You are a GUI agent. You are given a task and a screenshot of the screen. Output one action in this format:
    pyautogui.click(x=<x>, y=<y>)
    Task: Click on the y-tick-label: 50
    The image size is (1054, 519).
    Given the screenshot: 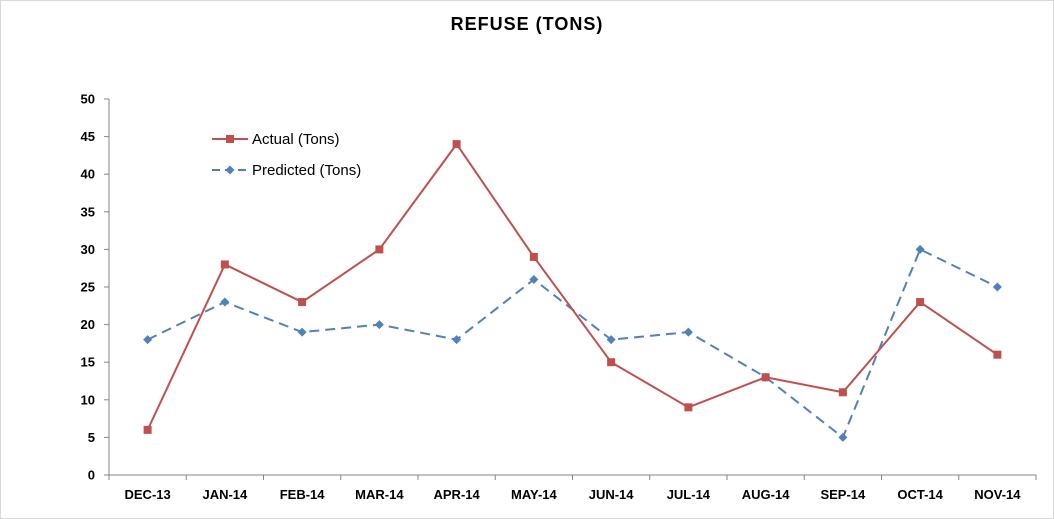 What is the action you would take?
    pyautogui.click(x=88, y=99)
    